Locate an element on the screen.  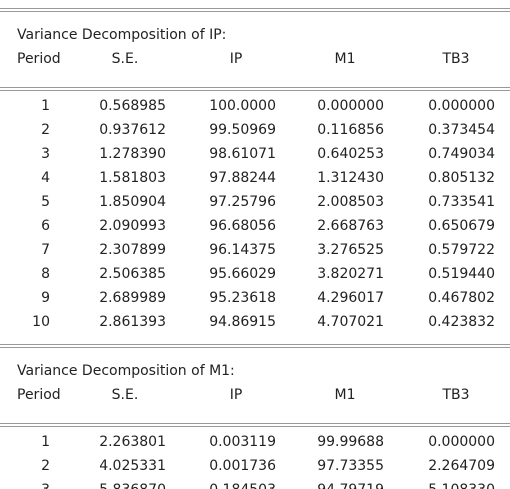
value-cell: 5.108330 is located at coordinates (461, 485).